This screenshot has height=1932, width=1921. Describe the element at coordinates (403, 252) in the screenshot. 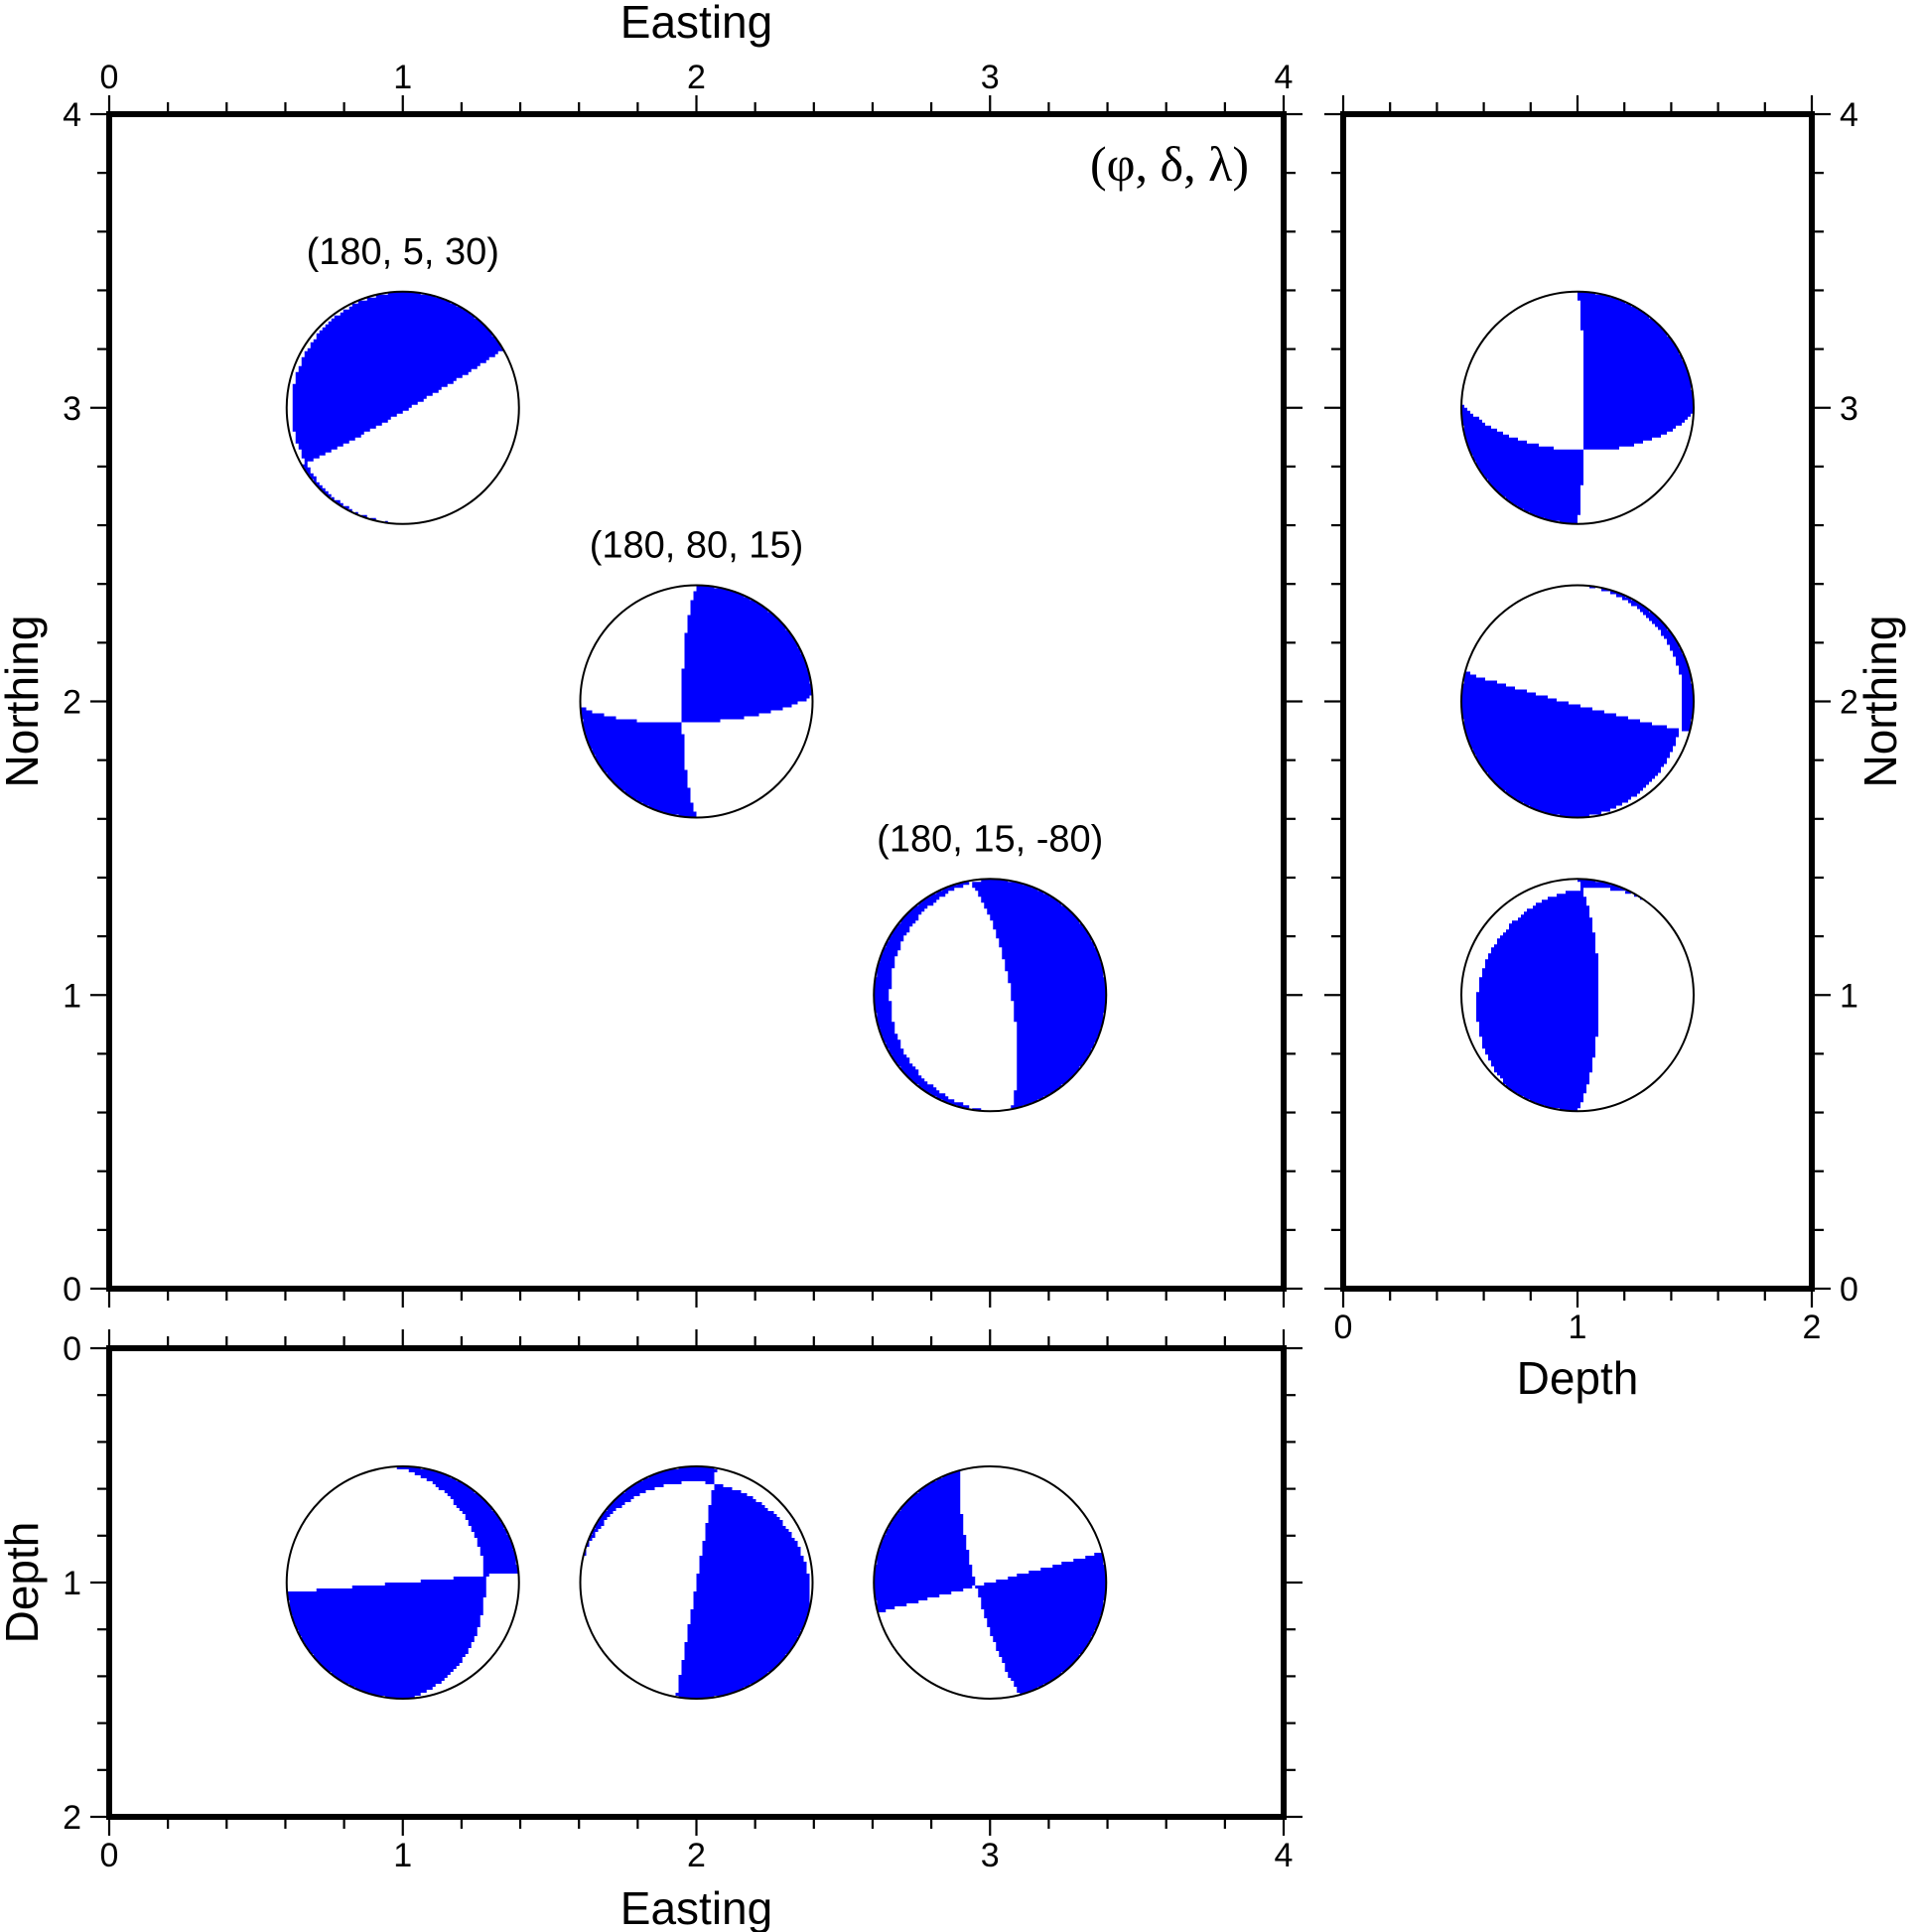

I see `event-label-1: (180, 5, 30)` at that location.